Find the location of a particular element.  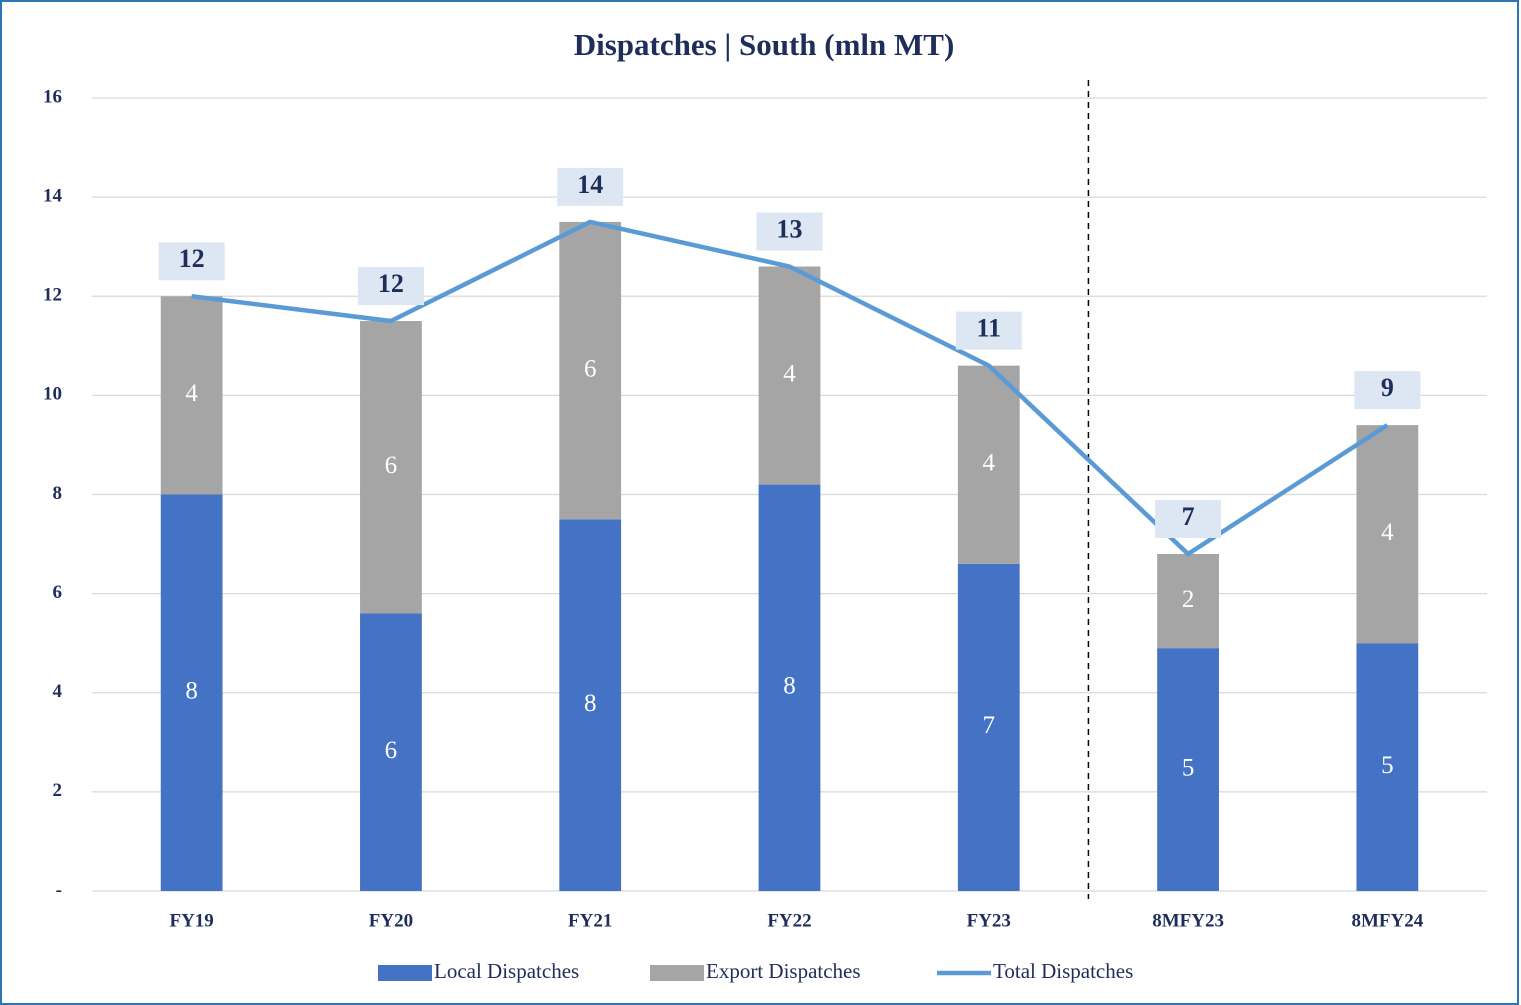

x-tick-label: 8MFY24 is located at coordinates (1387, 920).